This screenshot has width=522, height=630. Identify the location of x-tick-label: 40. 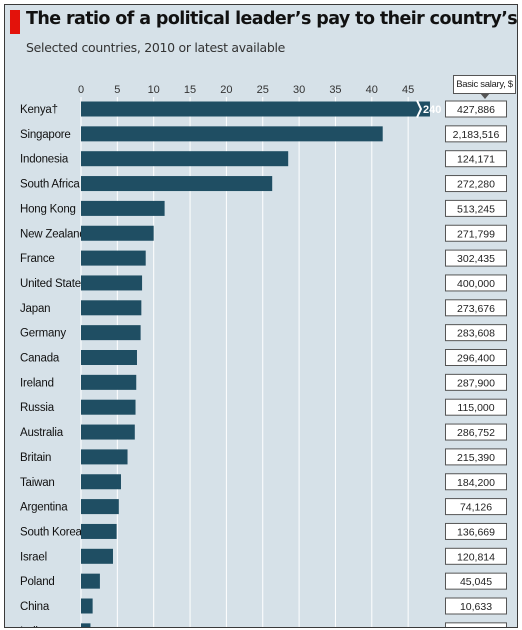
(372, 90).